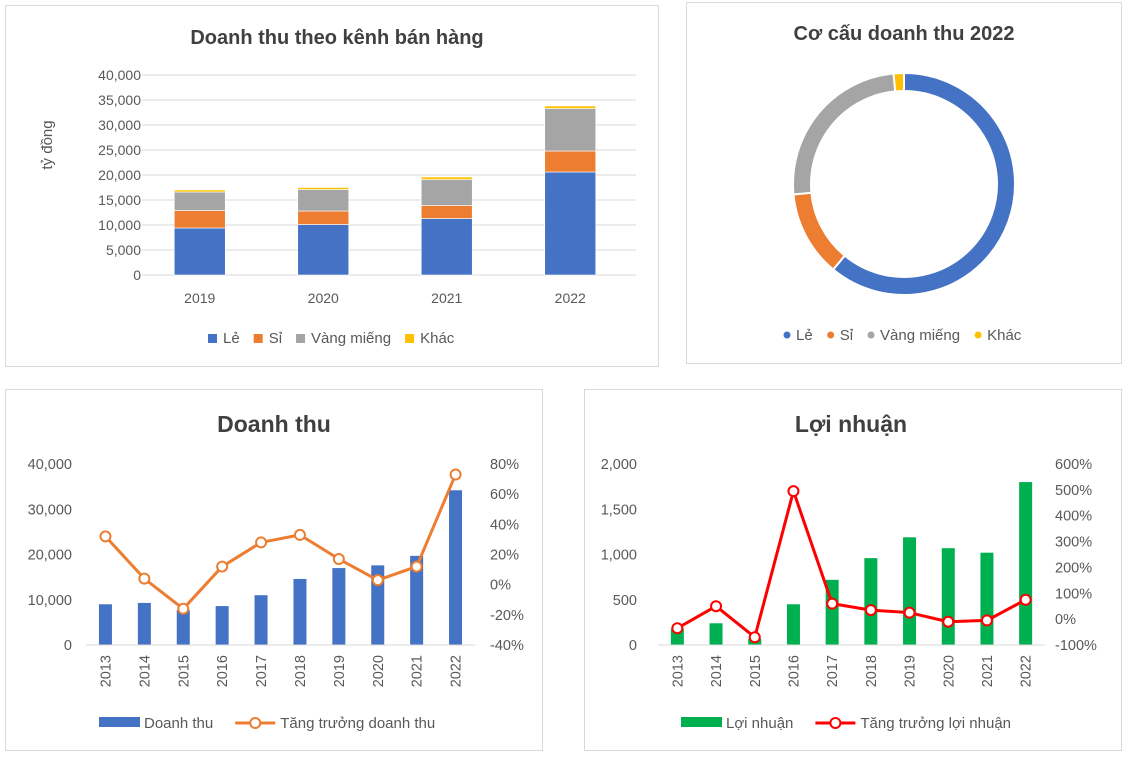 The image size is (1129, 757). I want to click on bar-2014, so click(144, 623).